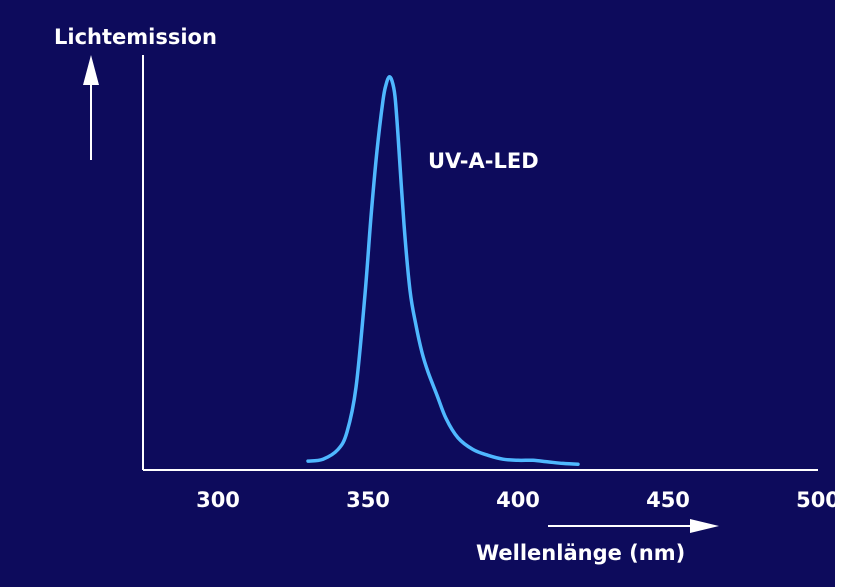 The image size is (841, 587). What do you see at coordinates (668, 500) in the screenshot?
I see `x-tick-label-450: 450` at bounding box center [668, 500].